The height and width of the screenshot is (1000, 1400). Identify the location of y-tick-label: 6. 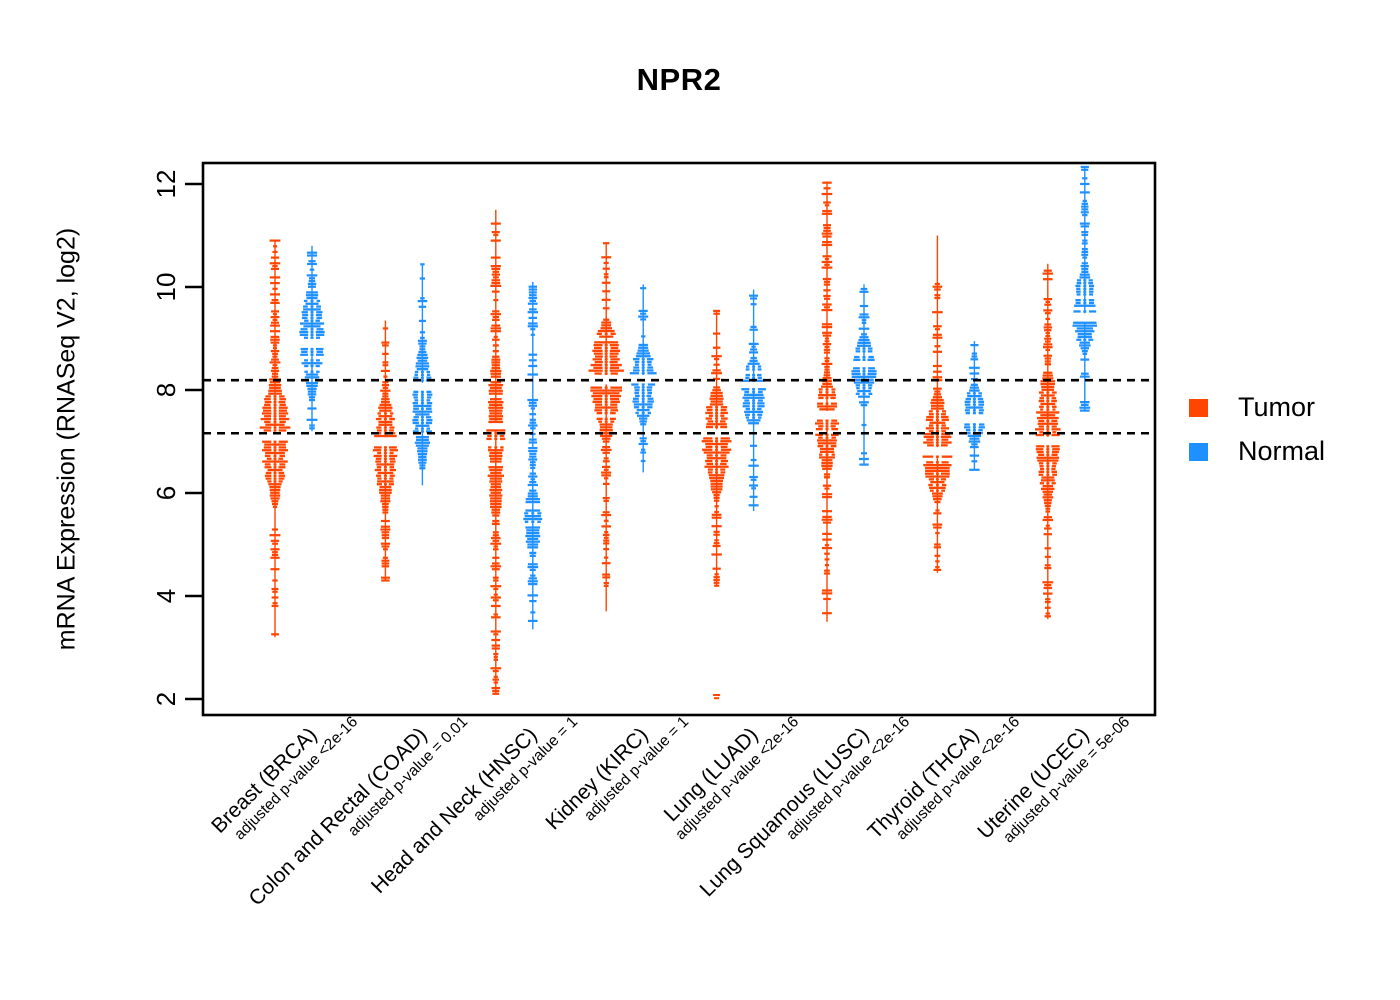
(166, 493).